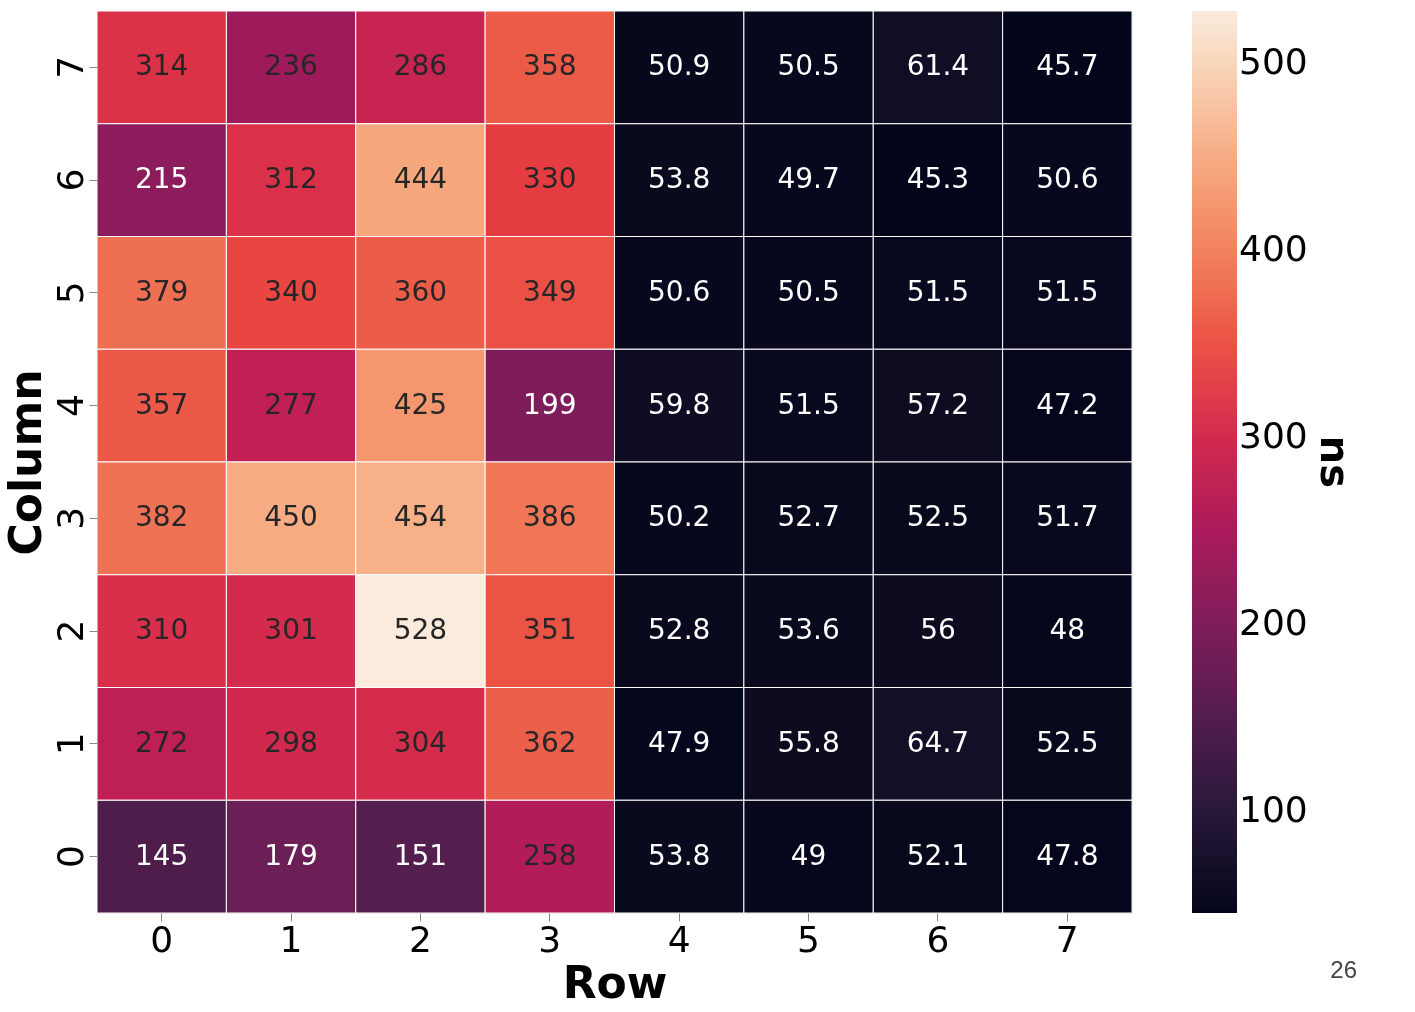 This screenshot has height=1012, width=1415. I want to click on data-label: 301, so click(291, 630).